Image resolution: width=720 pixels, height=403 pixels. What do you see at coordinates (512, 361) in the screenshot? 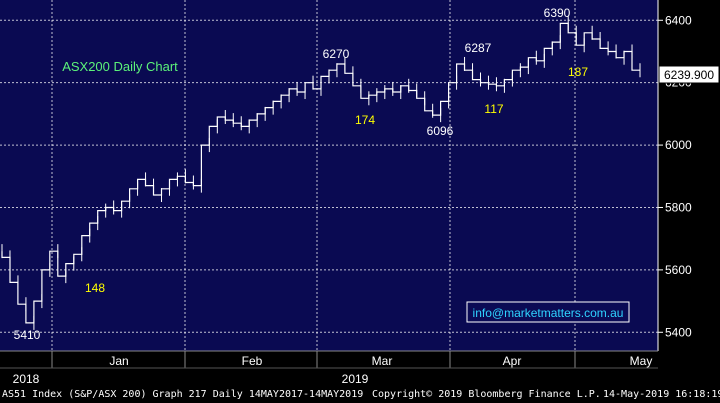
I see `x-month-label: Apr` at bounding box center [512, 361].